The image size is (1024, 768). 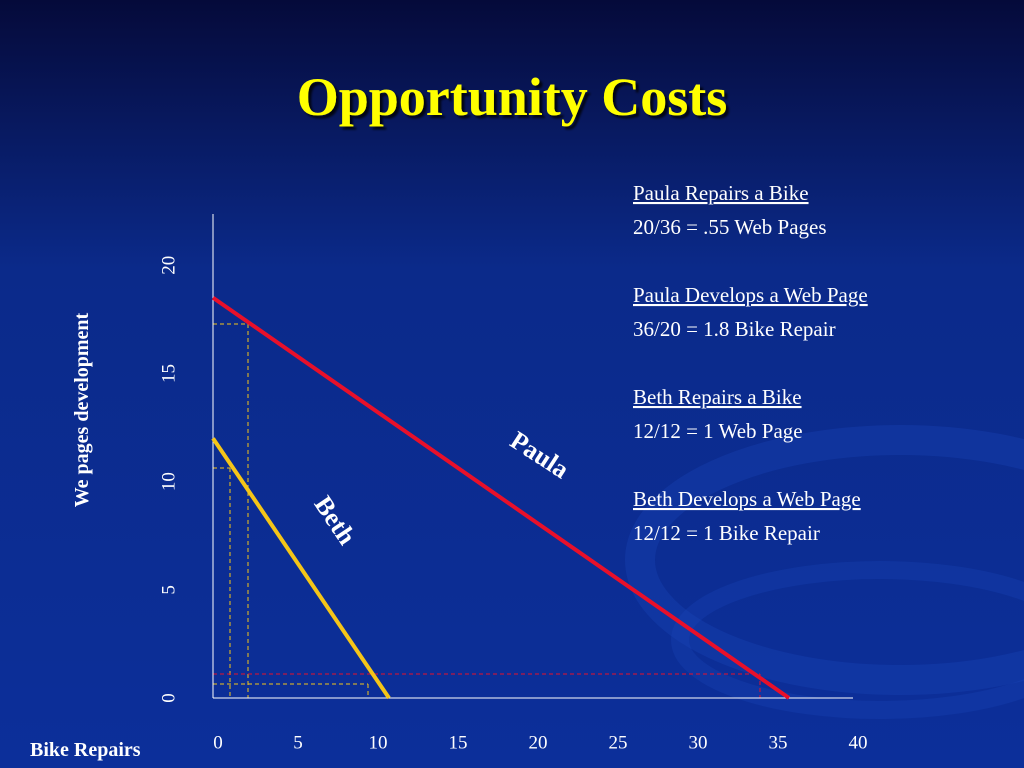 What do you see at coordinates (778, 742) in the screenshot?
I see `x-tick-label: 35` at bounding box center [778, 742].